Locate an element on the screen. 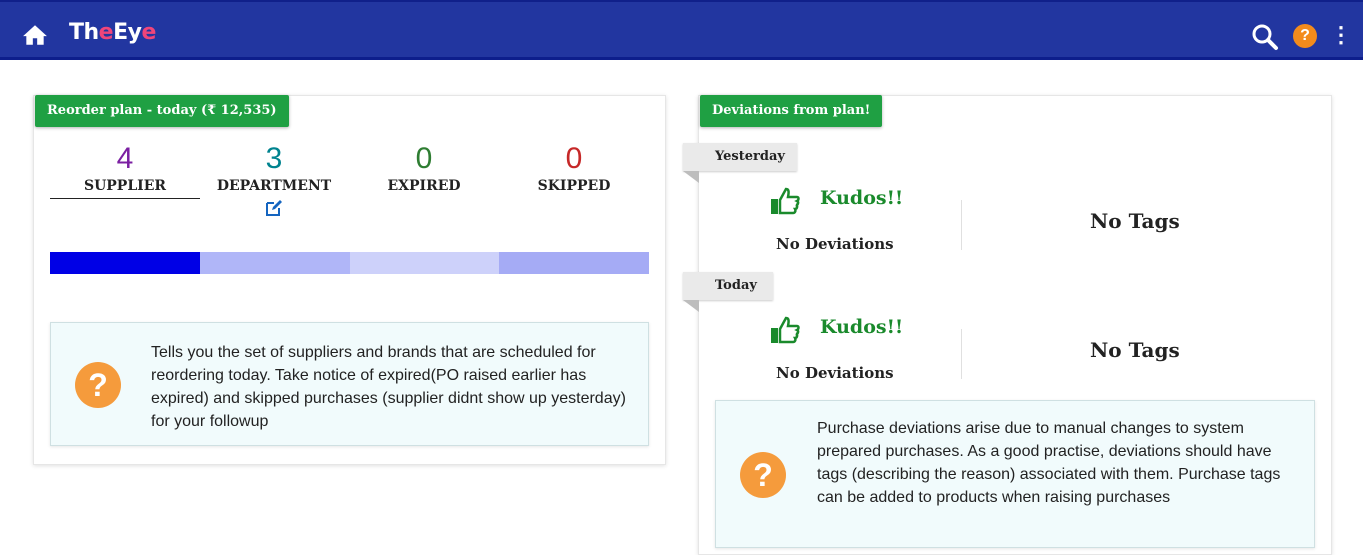  top-bar: TheEye ? ⋮ is located at coordinates (681, 30).